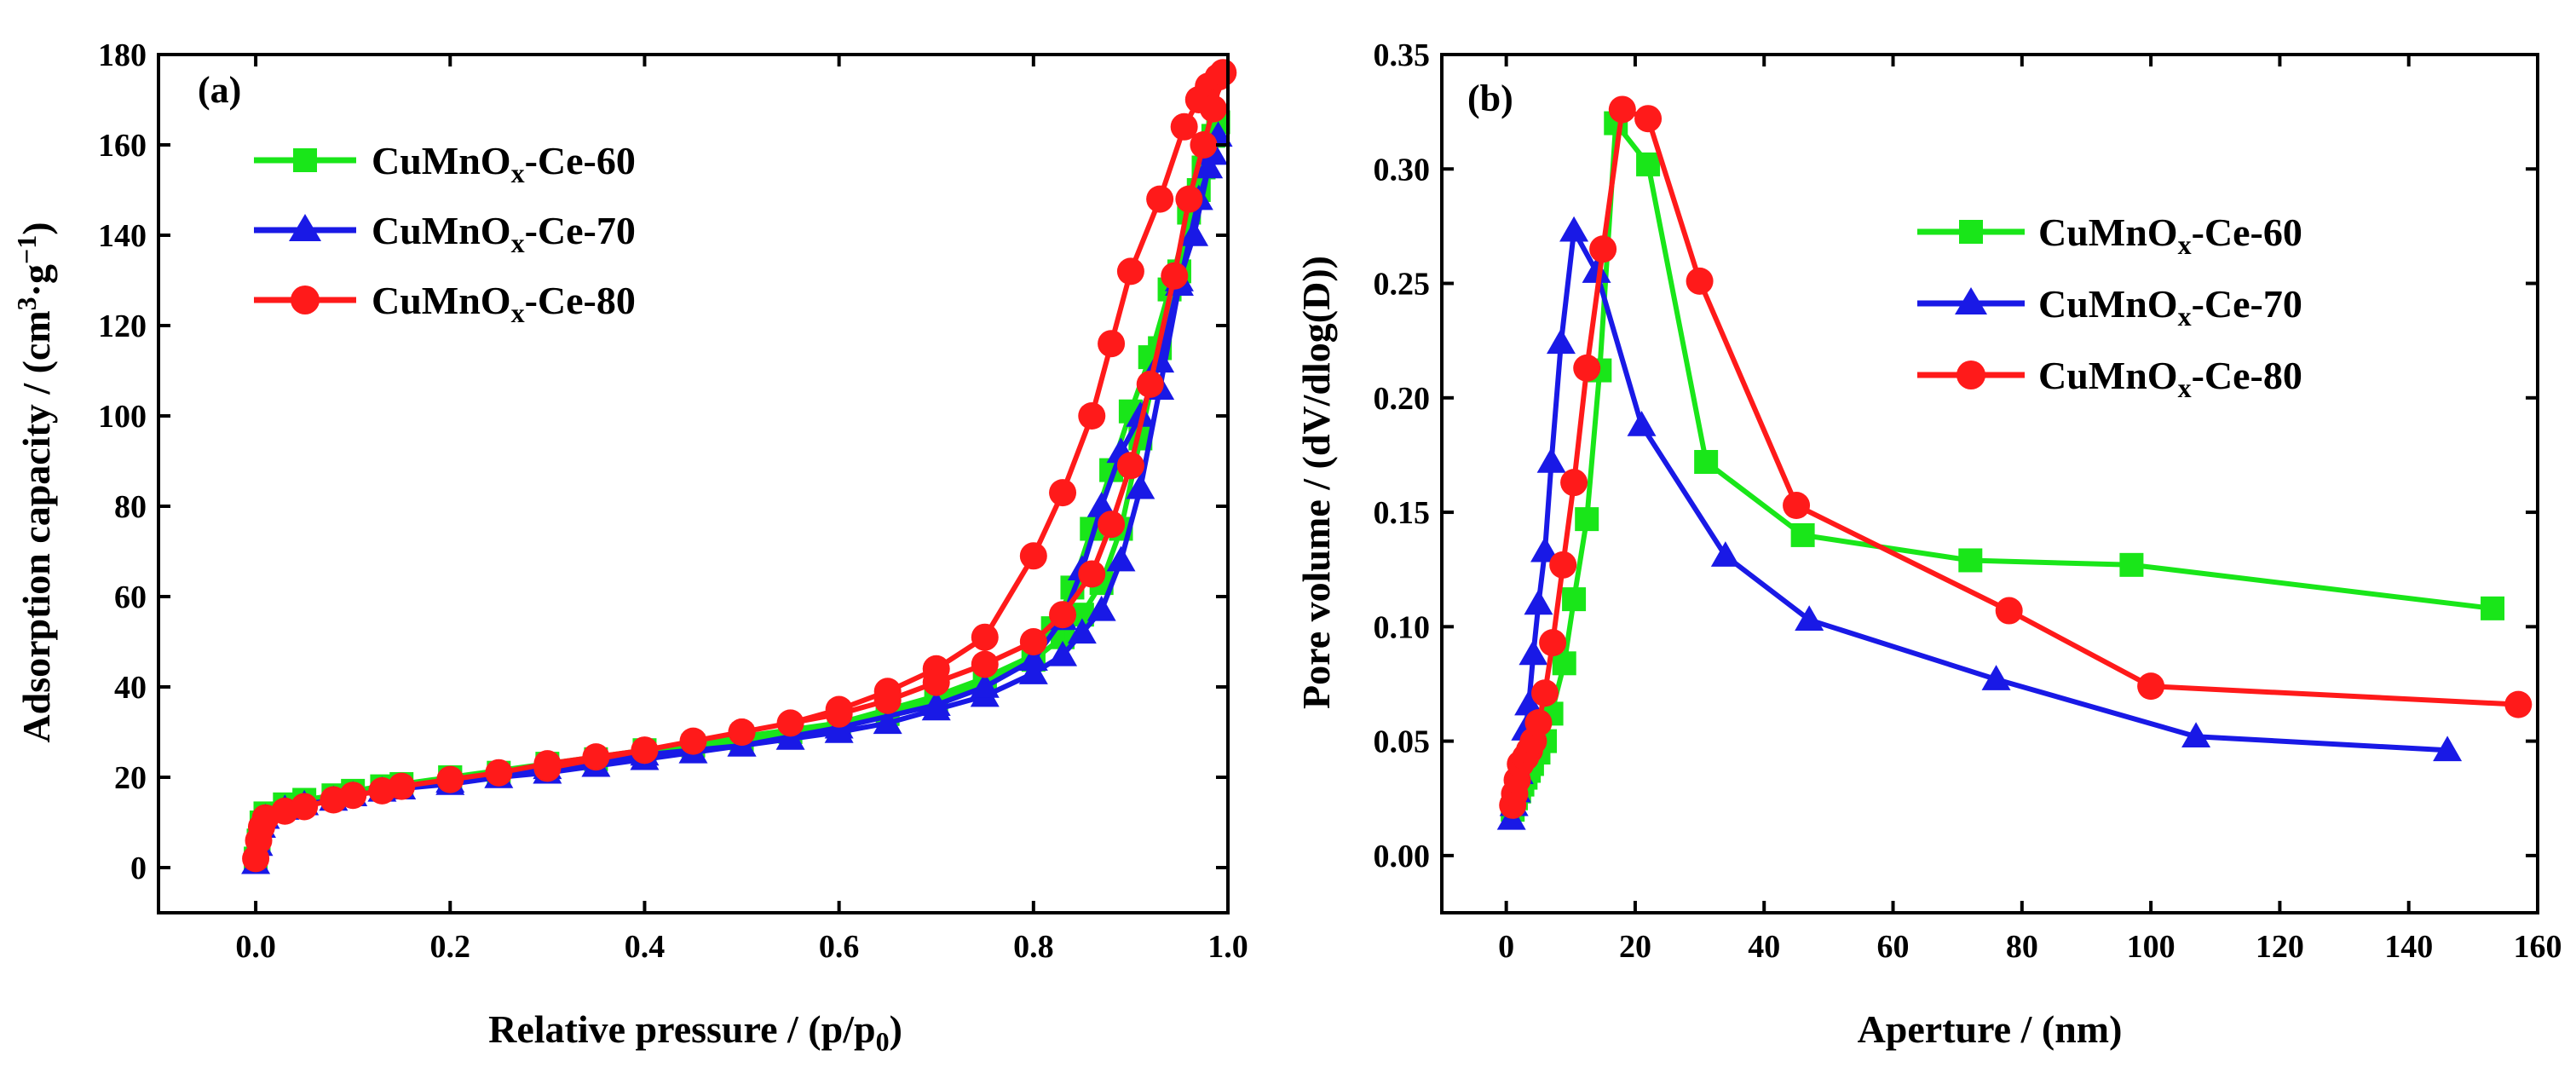 The height and width of the screenshot is (1073, 2576). I want to click on panel-a-label: (a), so click(219, 90).